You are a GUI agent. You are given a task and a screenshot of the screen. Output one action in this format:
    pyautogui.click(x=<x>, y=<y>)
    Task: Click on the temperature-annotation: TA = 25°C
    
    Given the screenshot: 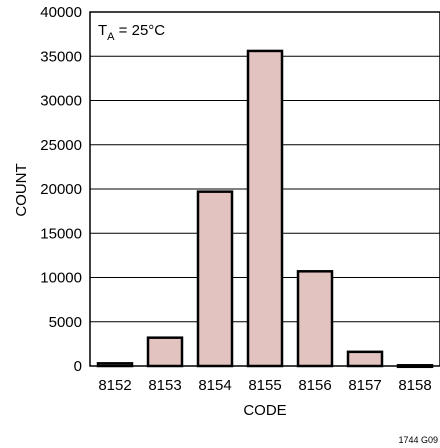 What is the action you would take?
    pyautogui.click(x=131, y=32)
    